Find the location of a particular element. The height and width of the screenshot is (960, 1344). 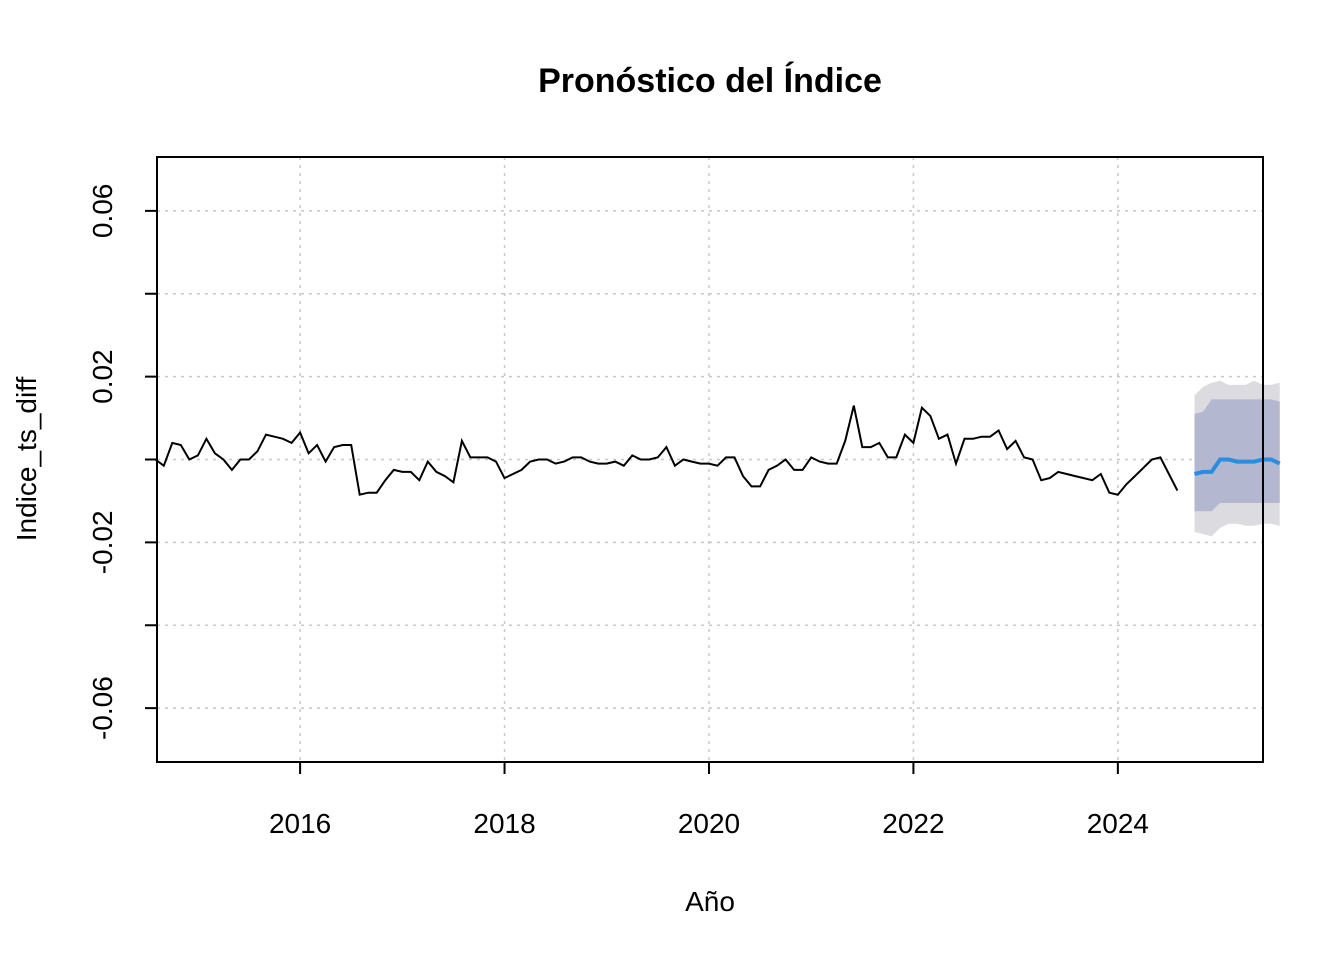

series-line-forecast is located at coordinates (1237, 466).